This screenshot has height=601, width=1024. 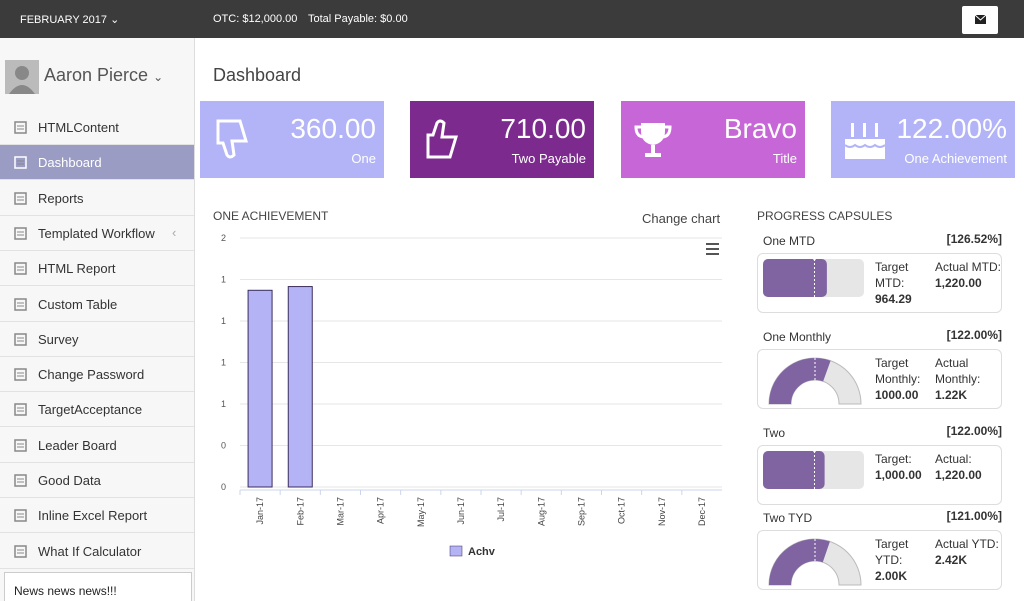 I want to click on news-box: News news news!!!, so click(x=98, y=586).